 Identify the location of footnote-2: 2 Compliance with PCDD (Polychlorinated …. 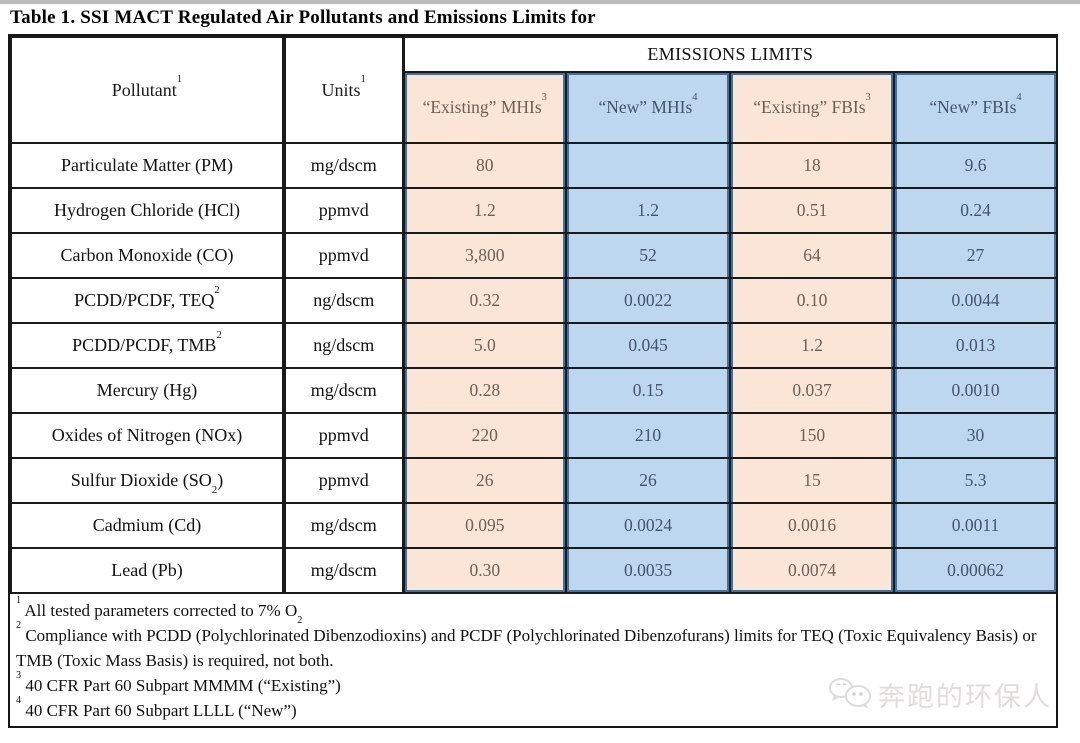
(526, 645).